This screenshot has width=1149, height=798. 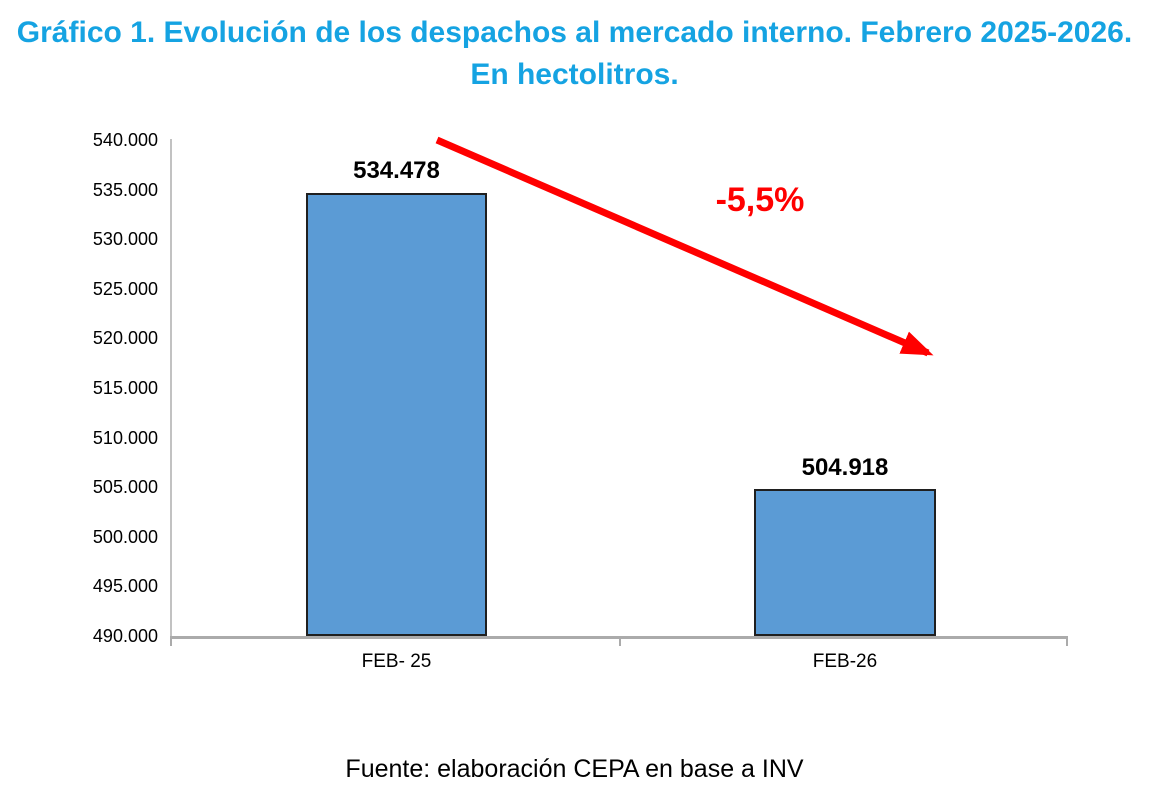 What do you see at coordinates (125, 388) in the screenshot?
I see `y-axis-tick-label: 515.000` at bounding box center [125, 388].